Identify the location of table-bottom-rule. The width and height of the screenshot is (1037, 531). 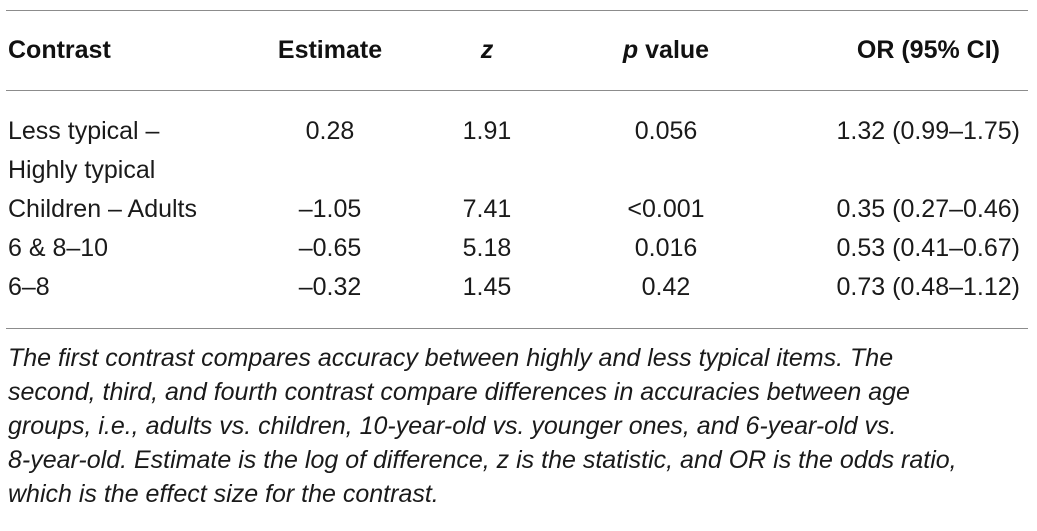
(517, 328).